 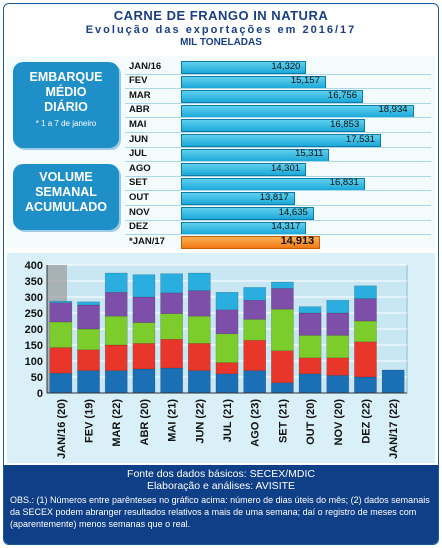 I want to click on data-label: 14,635, so click(x=293, y=212).